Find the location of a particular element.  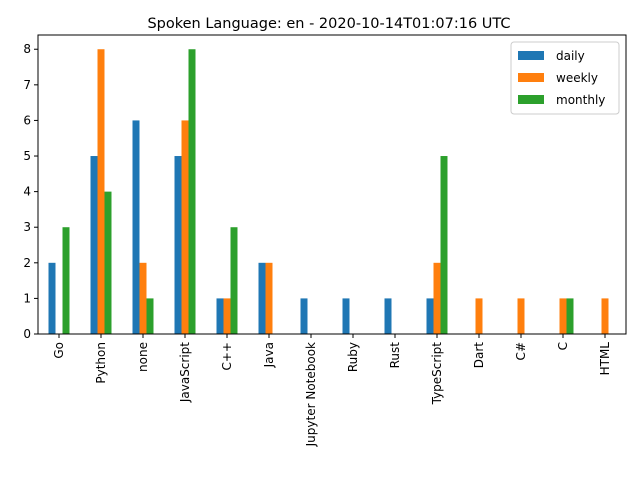

y-tick-label: 2 is located at coordinates (27, 263).